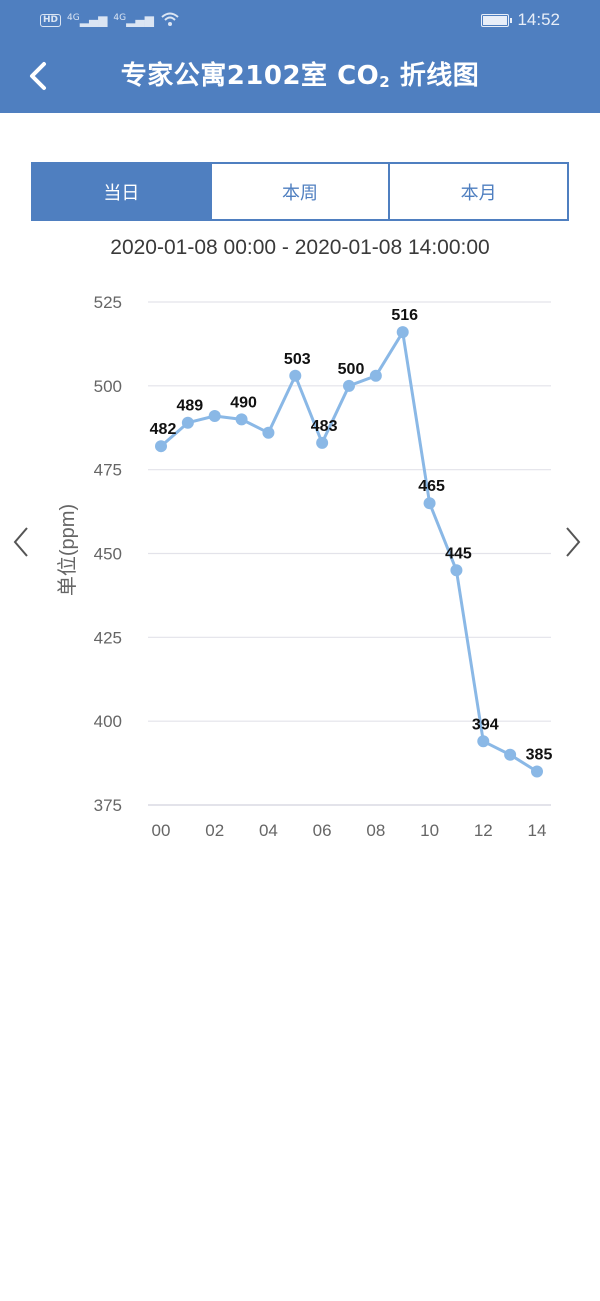 The width and height of the screenshot is (600, 1301). What do you see at coordinates (108, 470) in the screenshot?
I see `y-tick-label: 475` at bounding box center [108, 470].